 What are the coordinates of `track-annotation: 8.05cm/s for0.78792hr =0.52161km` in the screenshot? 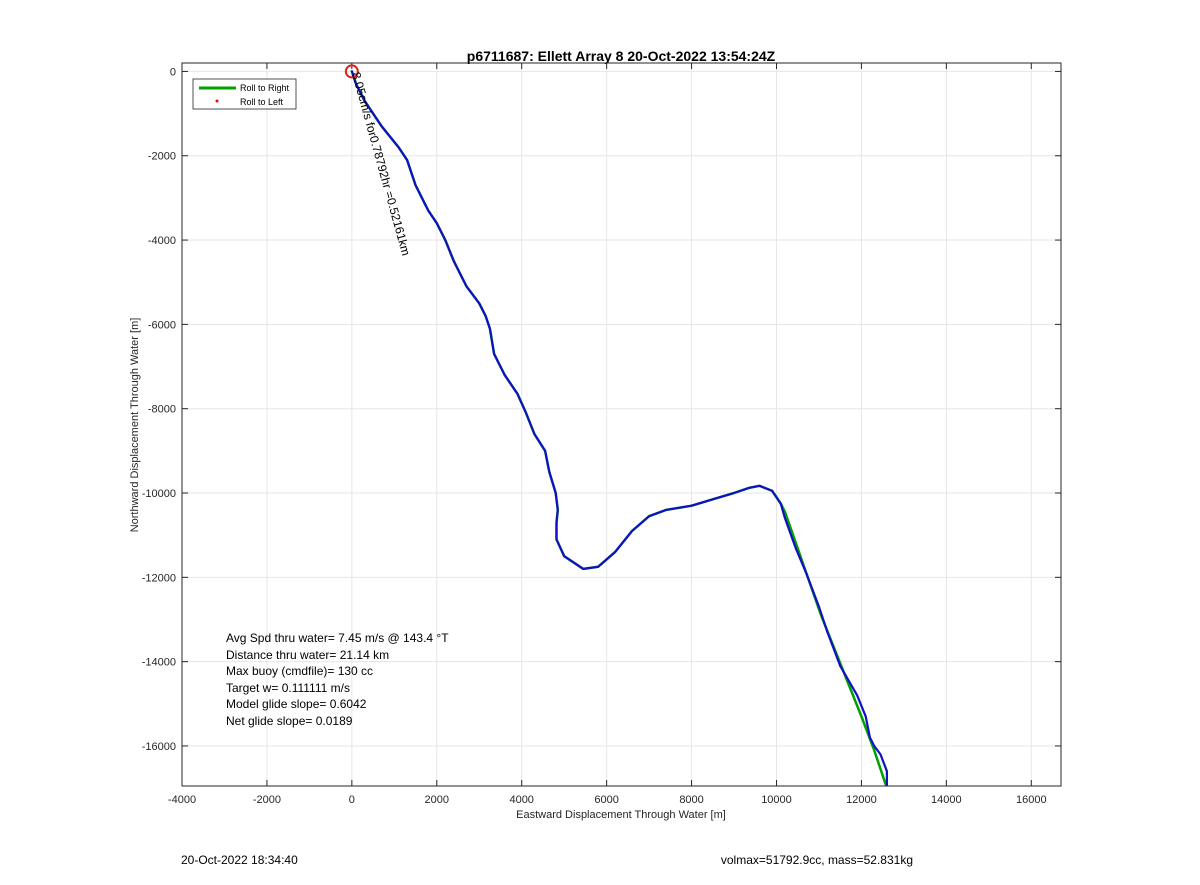 It's located at (381, 164).